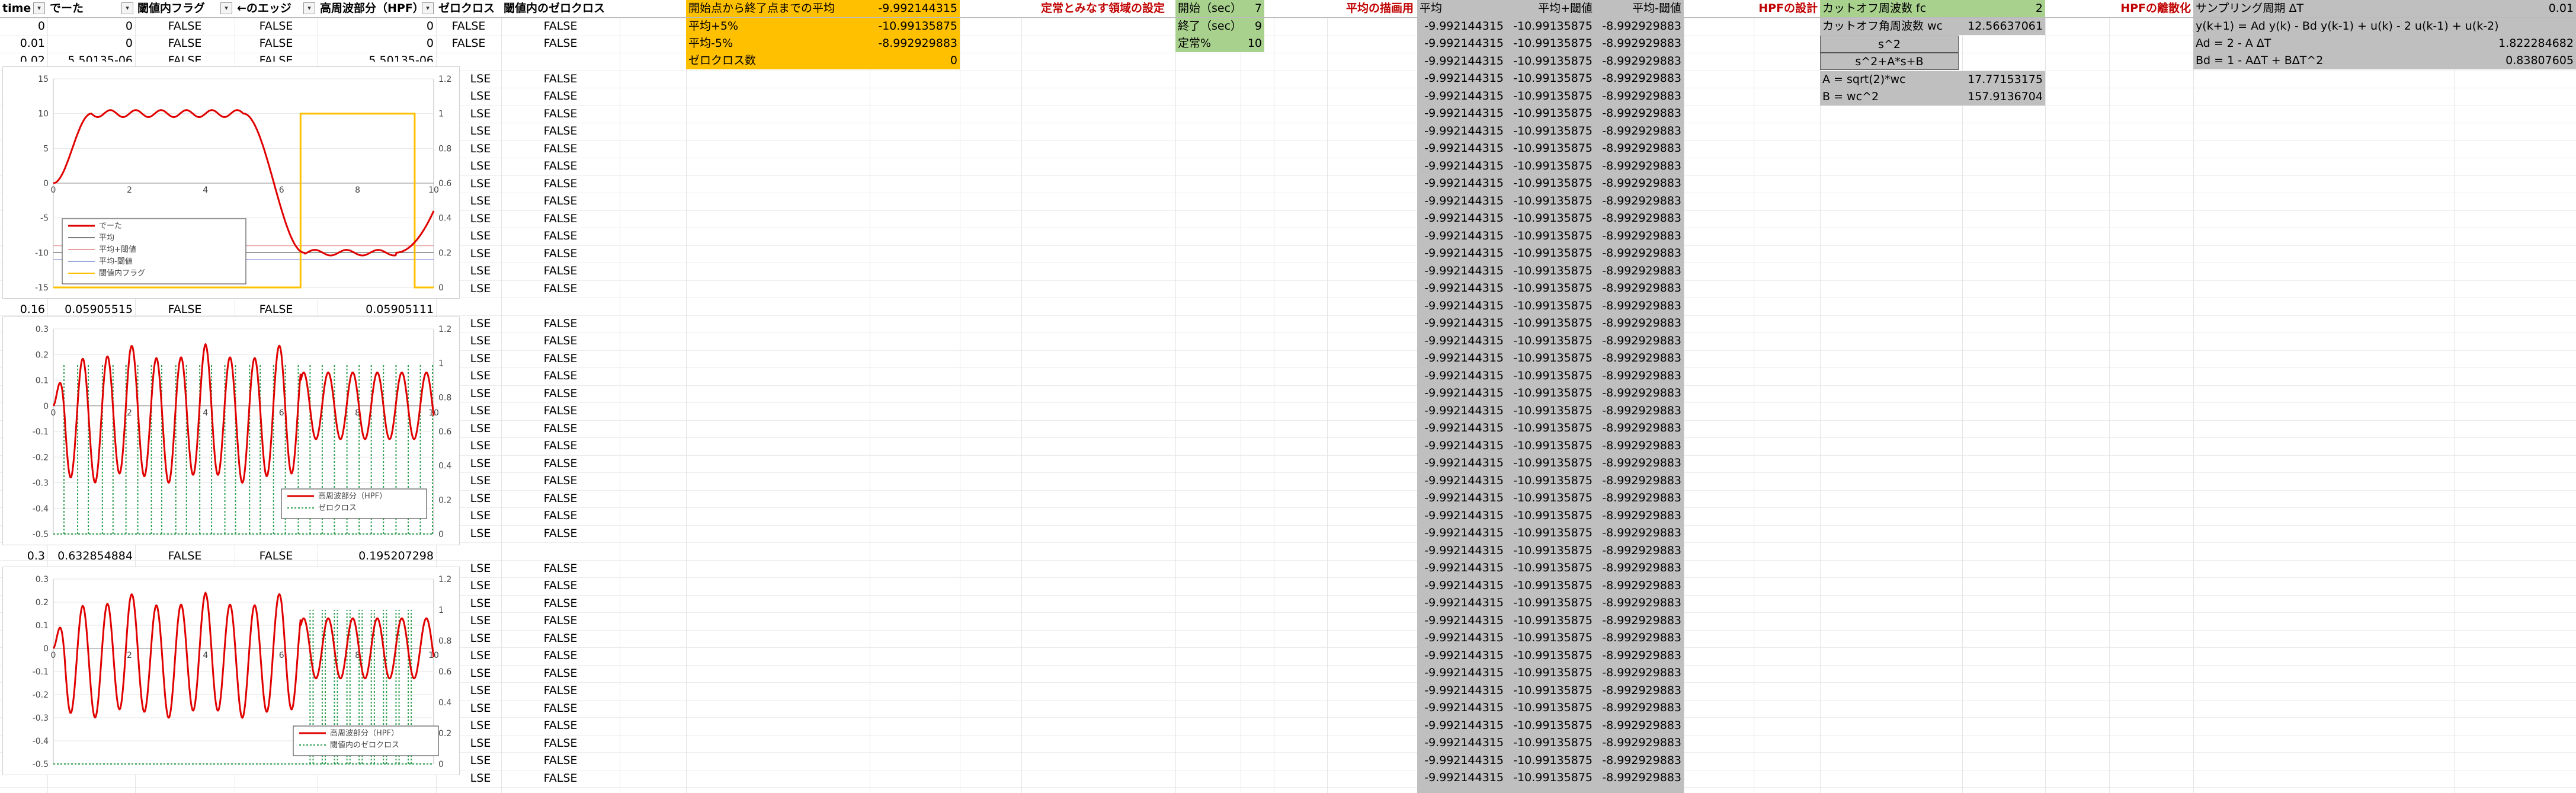  Describe the element at coordinates (2515, 8) in the screenshot. I see `dt-value: 0.01` at that location.